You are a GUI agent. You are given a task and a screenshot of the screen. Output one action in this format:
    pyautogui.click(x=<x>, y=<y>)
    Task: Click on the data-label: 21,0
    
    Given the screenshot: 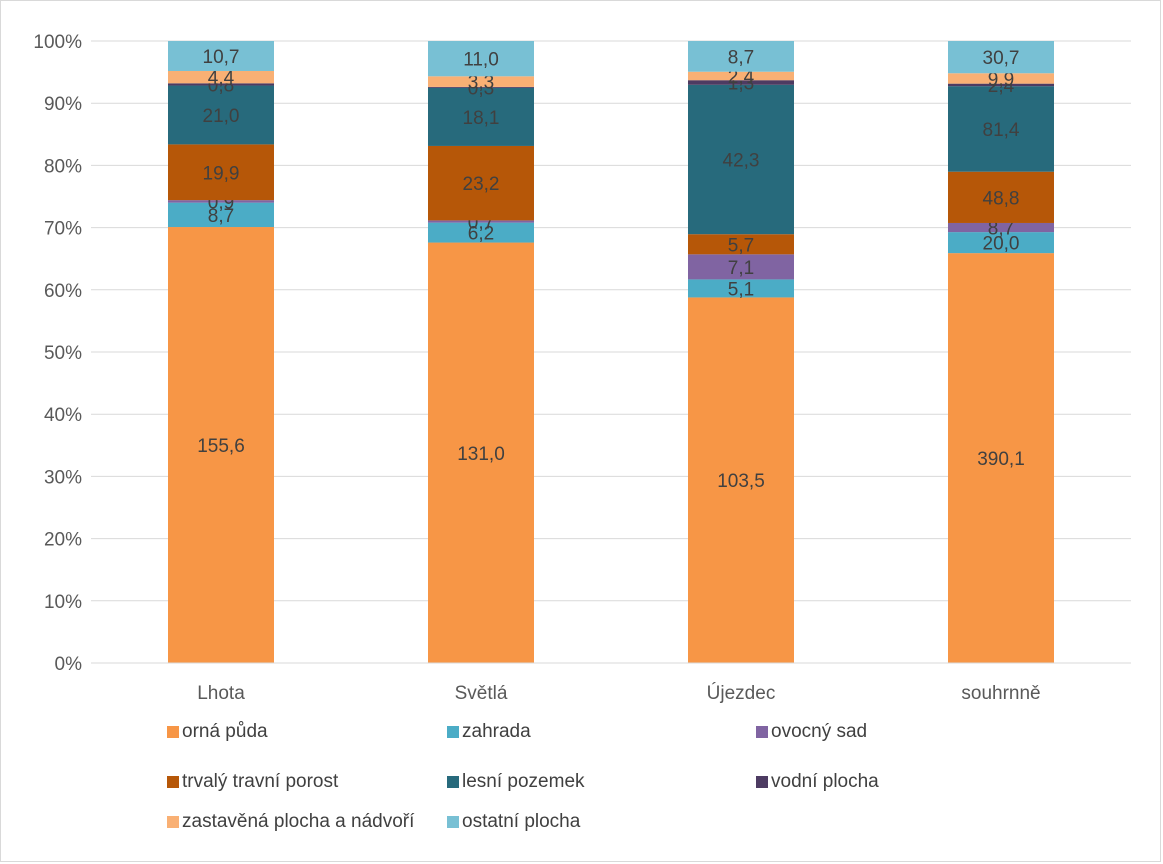 What is the action you would take?
    pyautogui.click(x=221, y=116)
    